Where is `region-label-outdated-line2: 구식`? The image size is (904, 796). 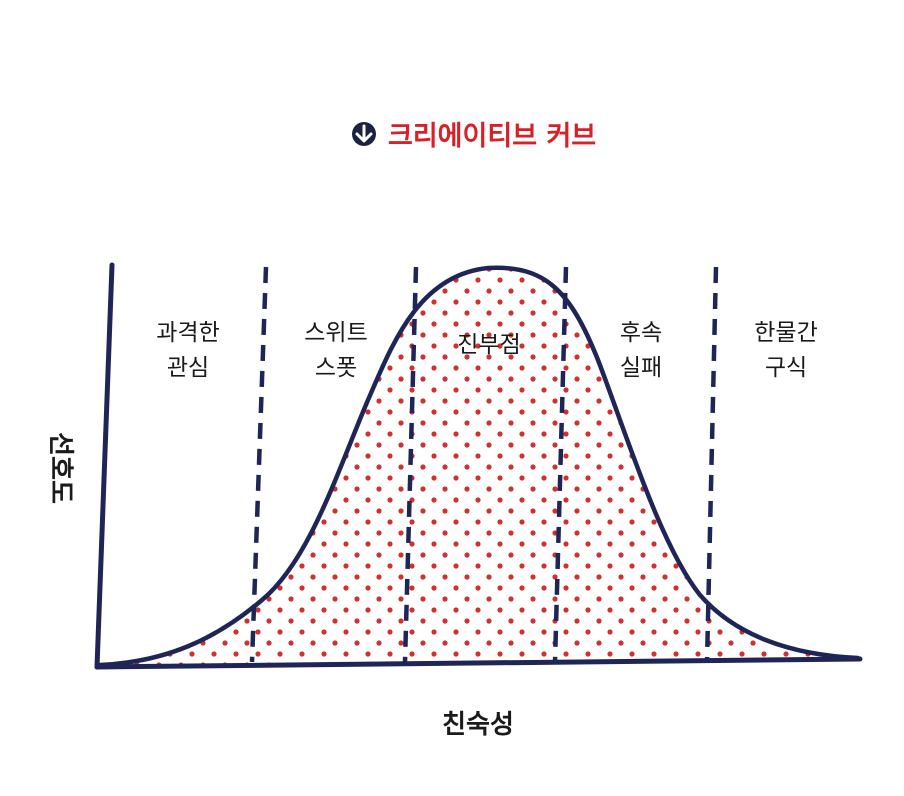 region-label-outdated-line2: 구식 is located at coordinates (786, 368).